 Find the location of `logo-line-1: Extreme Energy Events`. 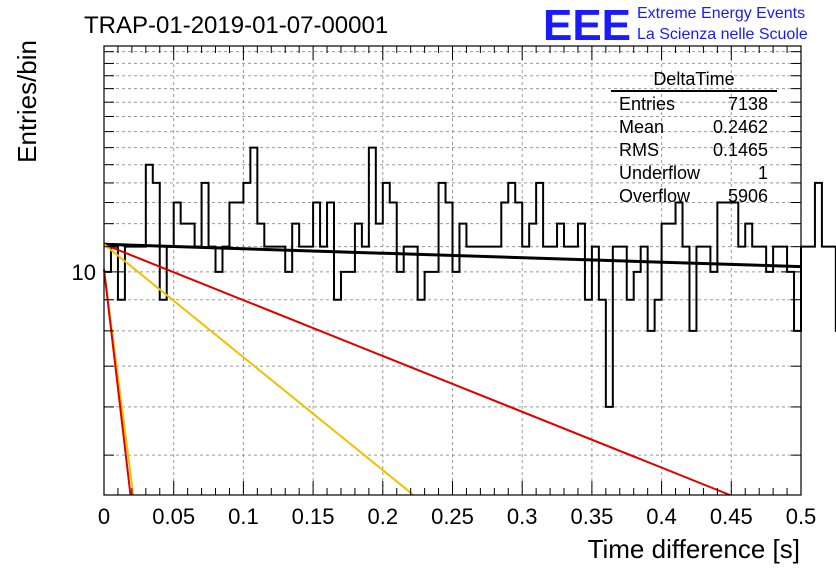

logo-line-1: Extreme Energy Events is located at coordinates (721, 13).